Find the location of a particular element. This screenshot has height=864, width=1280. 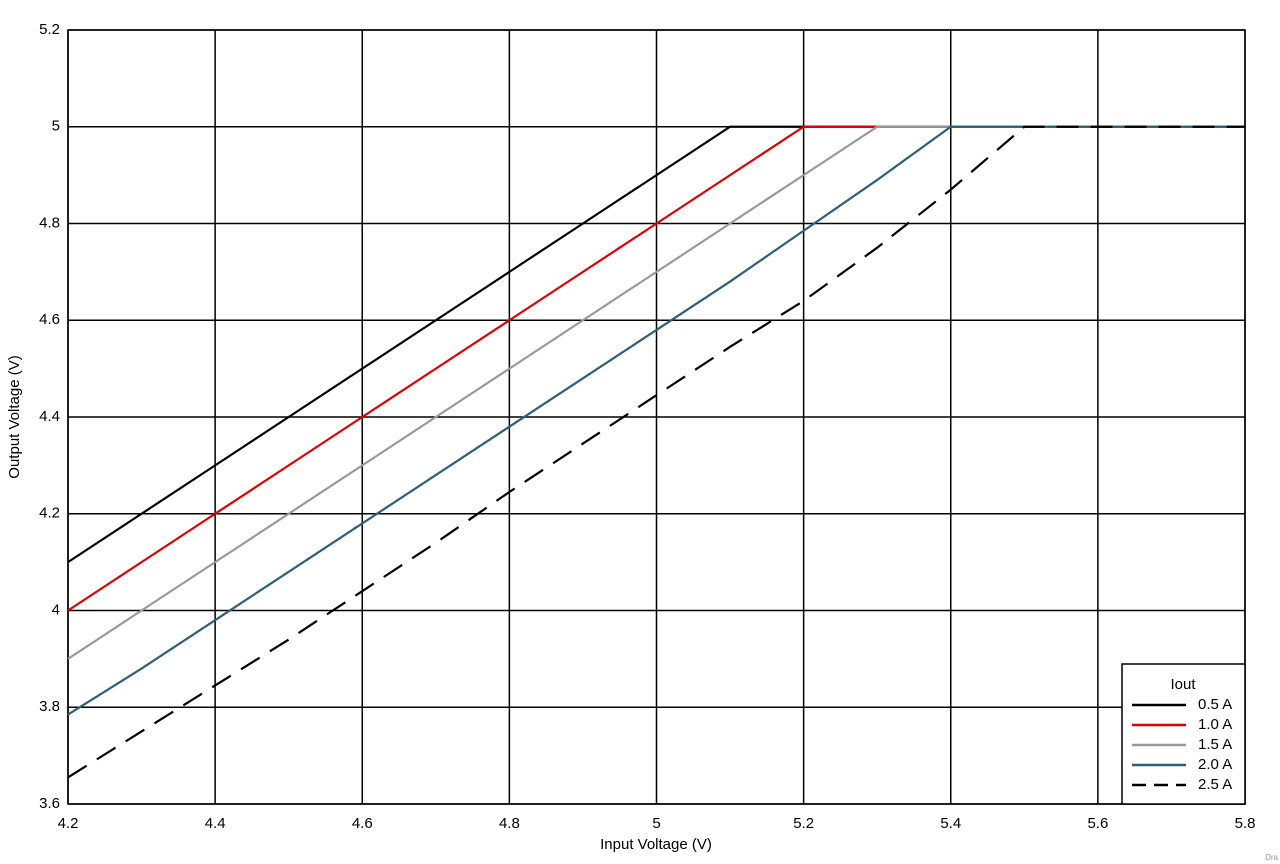

x-tick-label: 5.8 is located at coordinates (1245, 823).